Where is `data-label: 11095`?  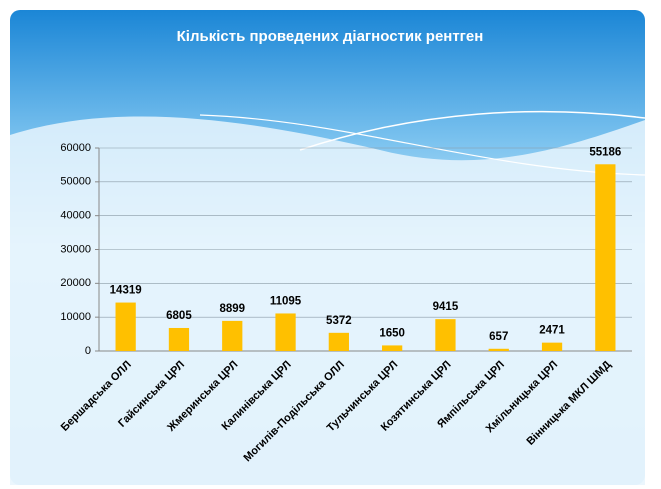 data-label: 11095 is located at coordinates (286, 301).